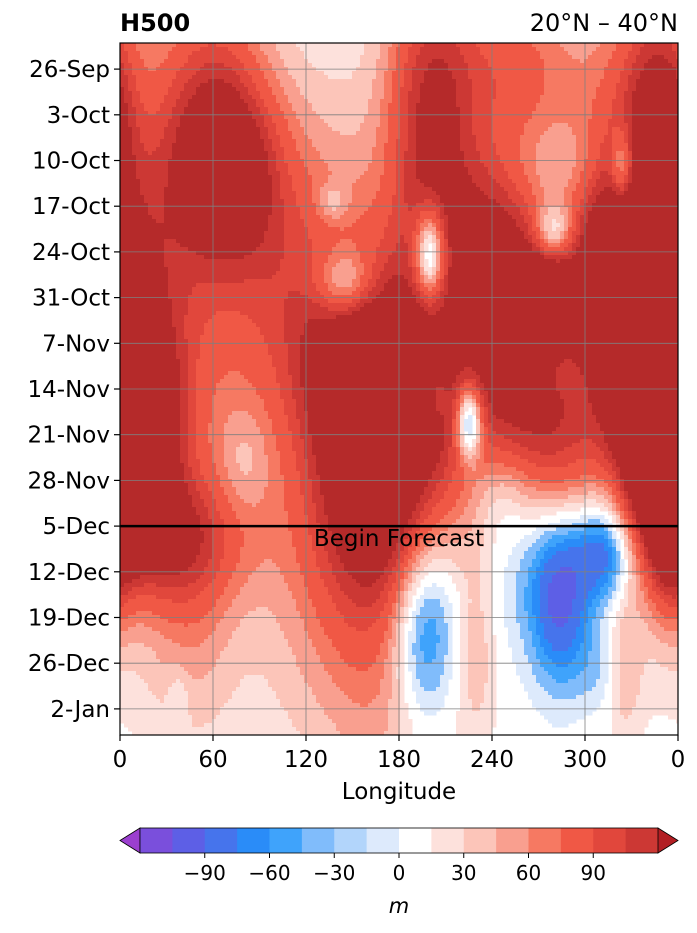  Describe the element at coordinates (269, 873) in the screenshot. I see `colorbar-tick-label: −60` at that location.